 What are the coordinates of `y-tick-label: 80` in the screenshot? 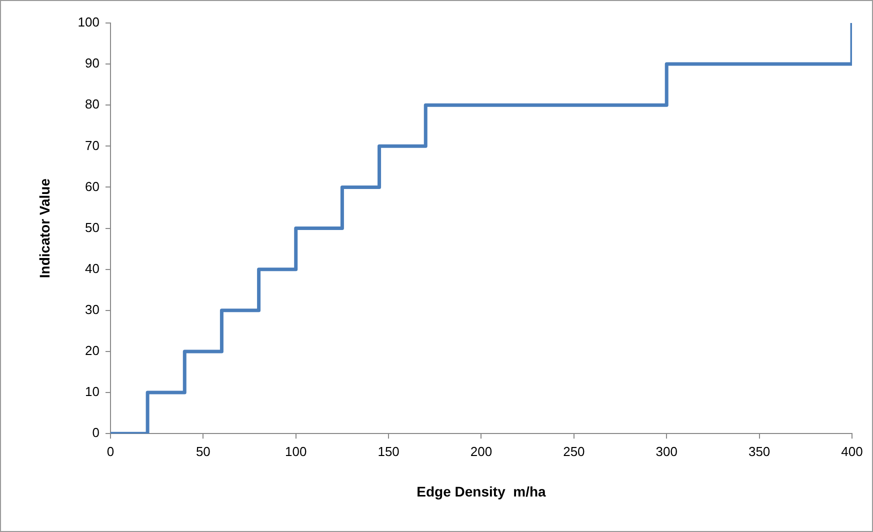 It's located at (92, 104).